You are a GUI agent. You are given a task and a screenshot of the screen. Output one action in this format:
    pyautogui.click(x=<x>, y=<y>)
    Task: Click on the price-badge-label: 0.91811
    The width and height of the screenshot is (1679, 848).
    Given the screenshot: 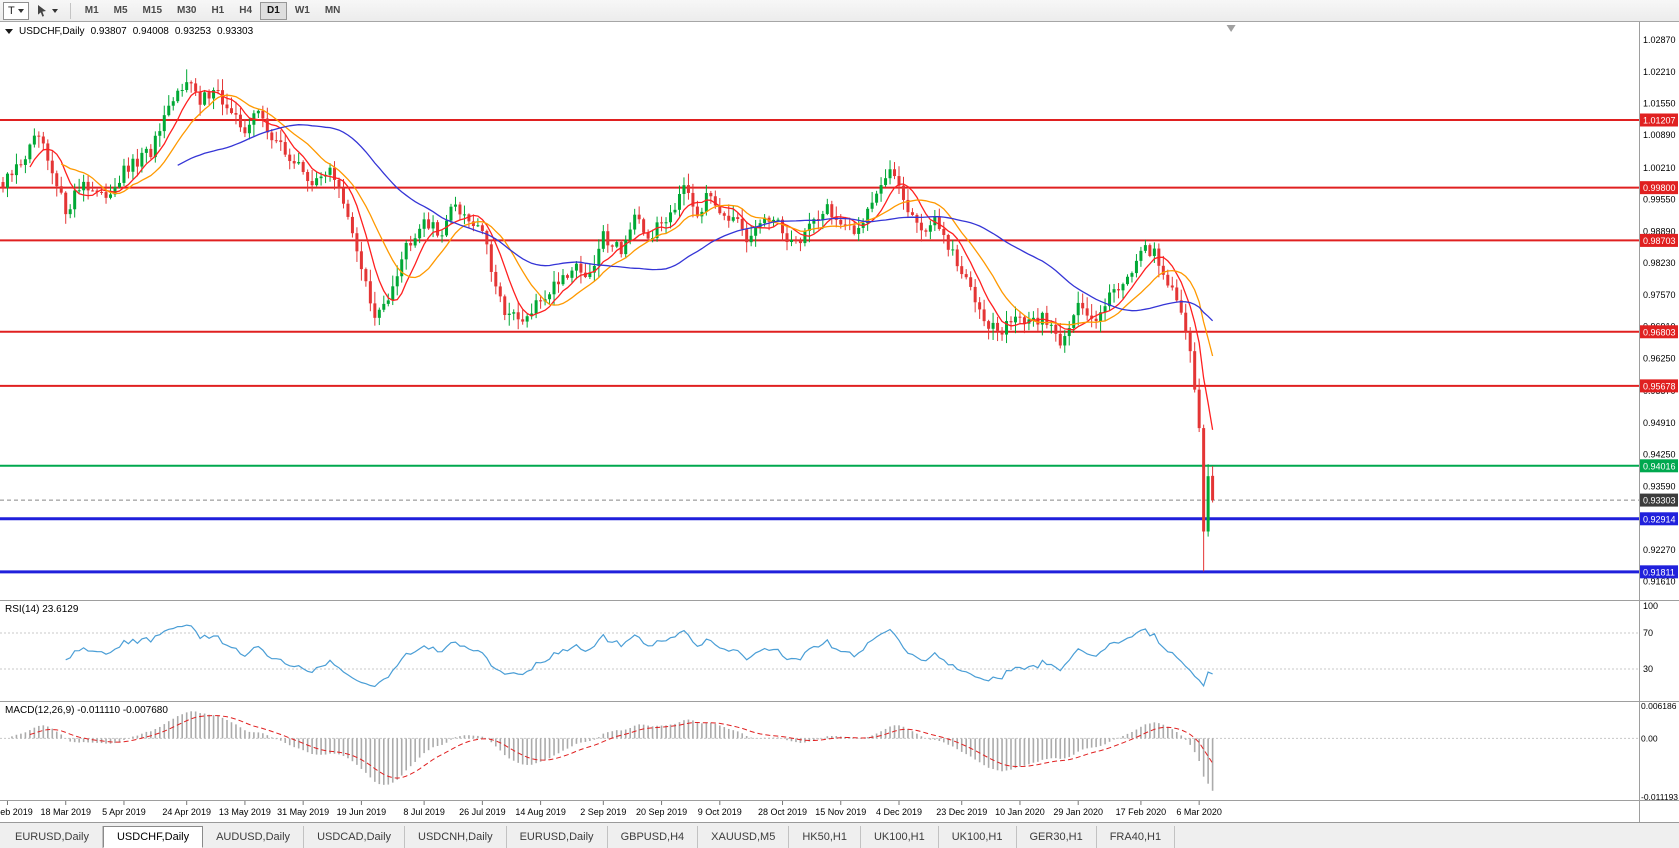 What is the action you would take?
    pyautogui.click(x=1659, y=572)
    